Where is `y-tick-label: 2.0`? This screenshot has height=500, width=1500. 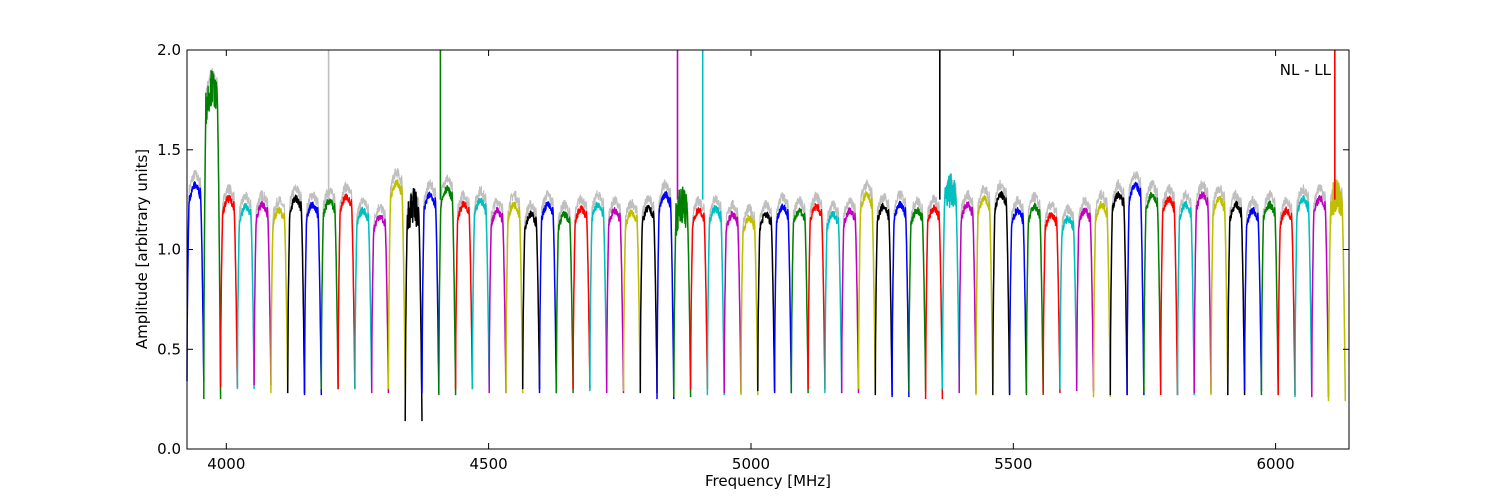 y-tick-label: 2.0 is located at coordinates (169, 50).